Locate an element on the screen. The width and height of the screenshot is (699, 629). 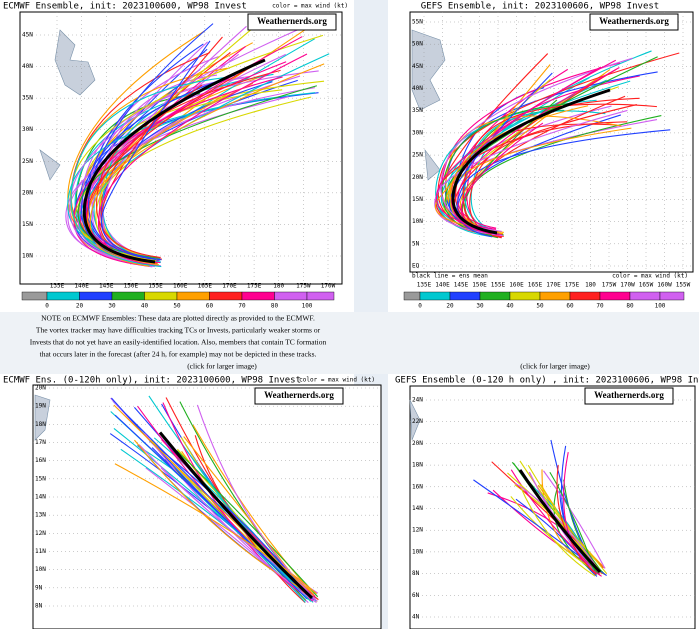
colorbar-label: 70 is located at coordinates (600, 306).